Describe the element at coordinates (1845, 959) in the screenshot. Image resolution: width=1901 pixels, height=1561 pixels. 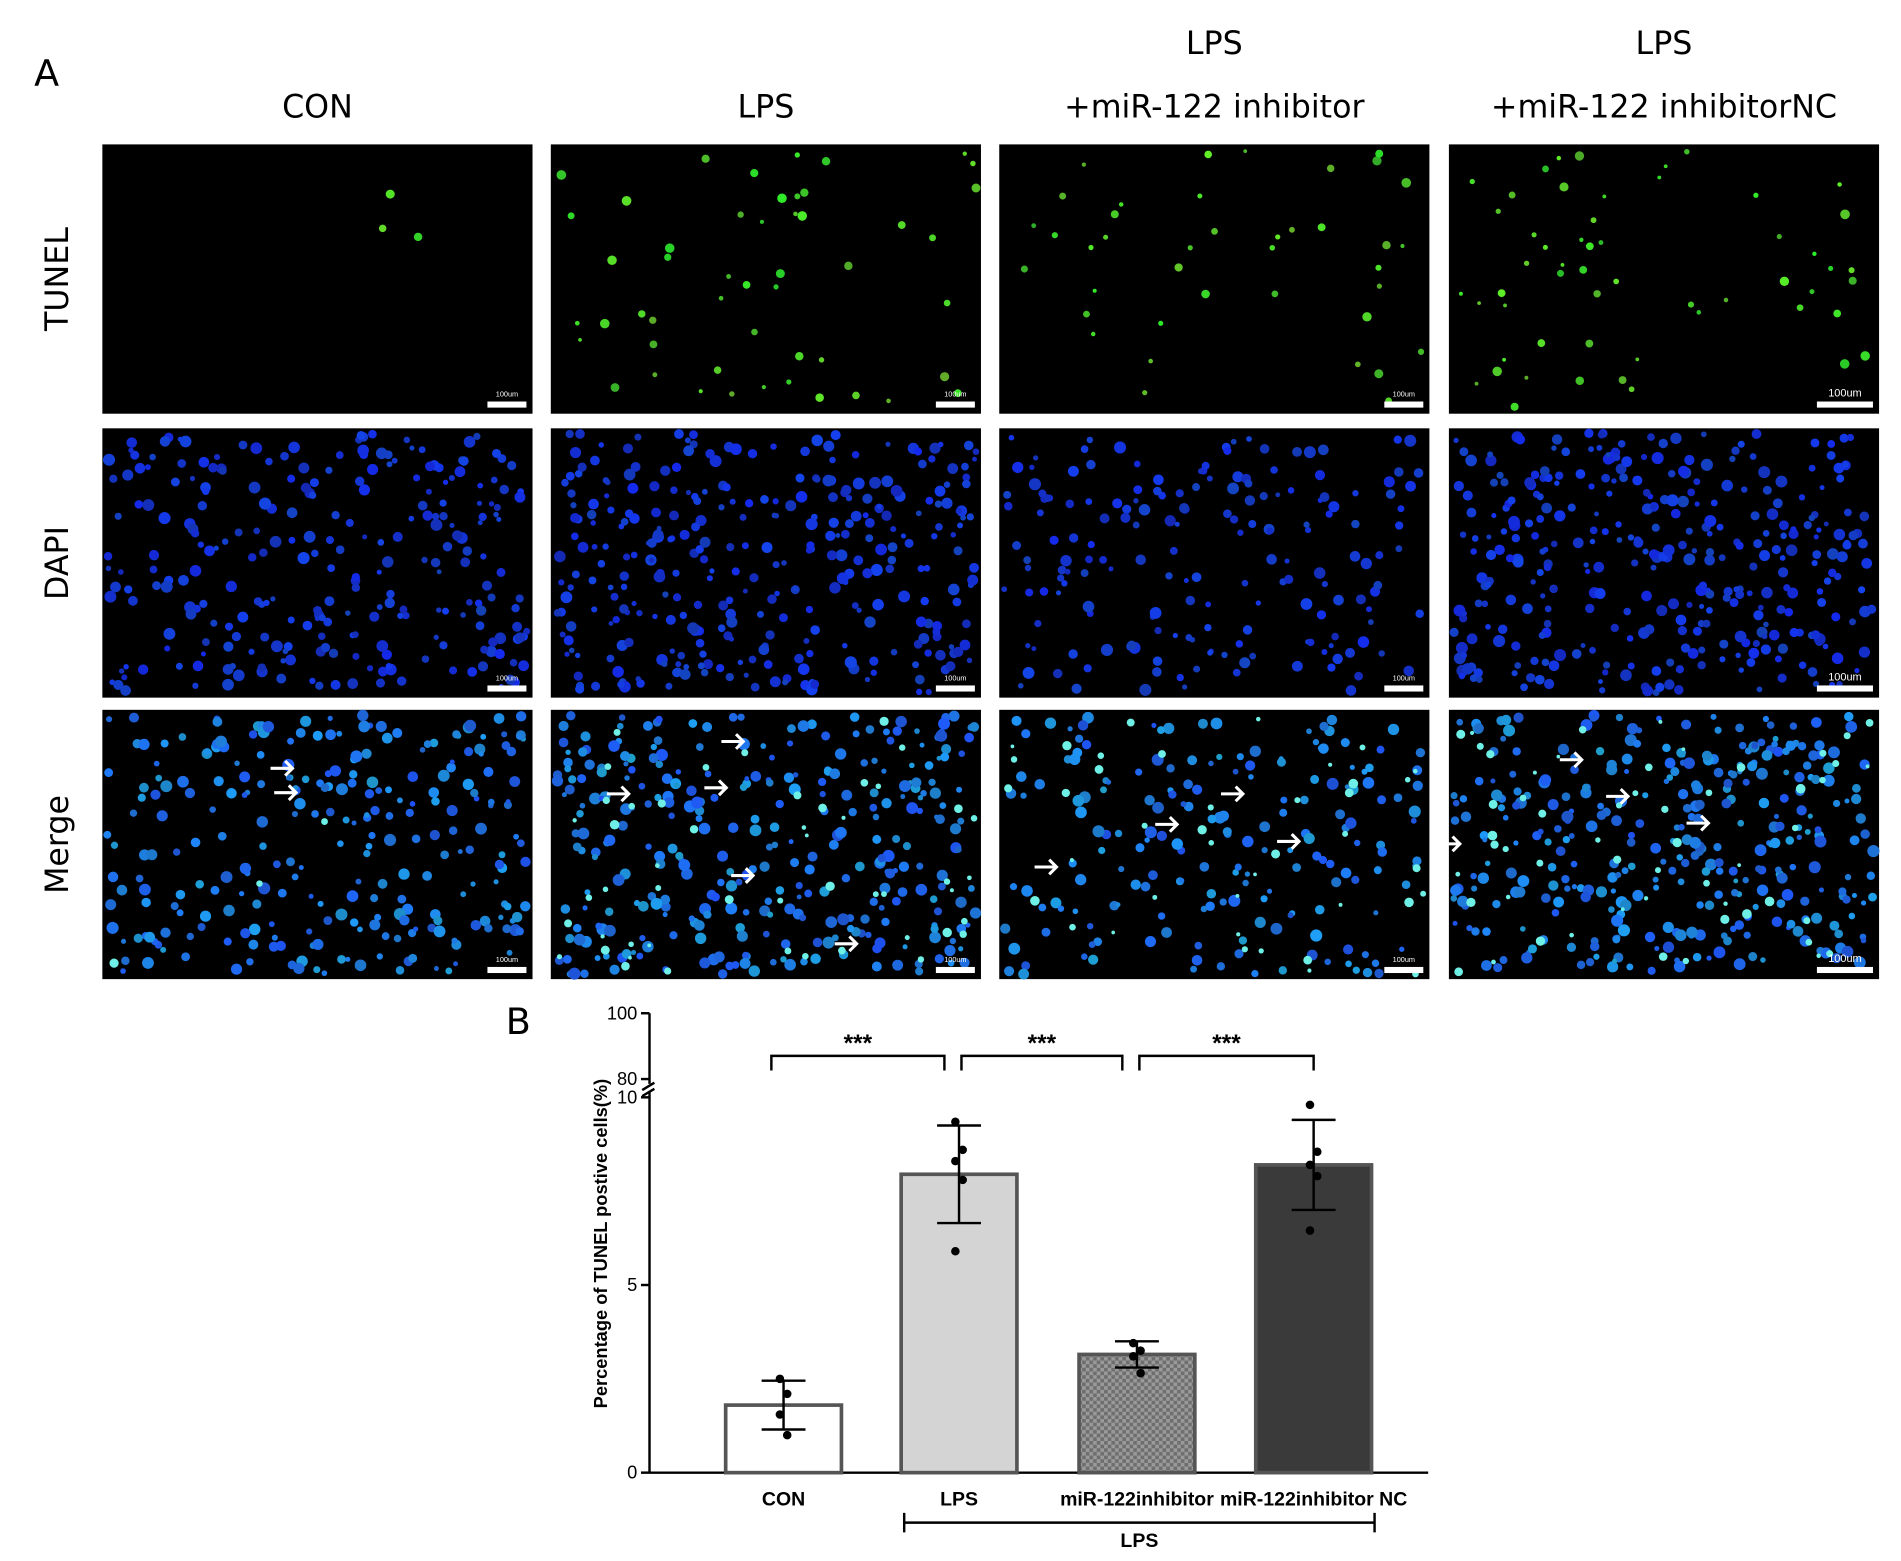
I see `scale-bar-label: 100um` at that location.